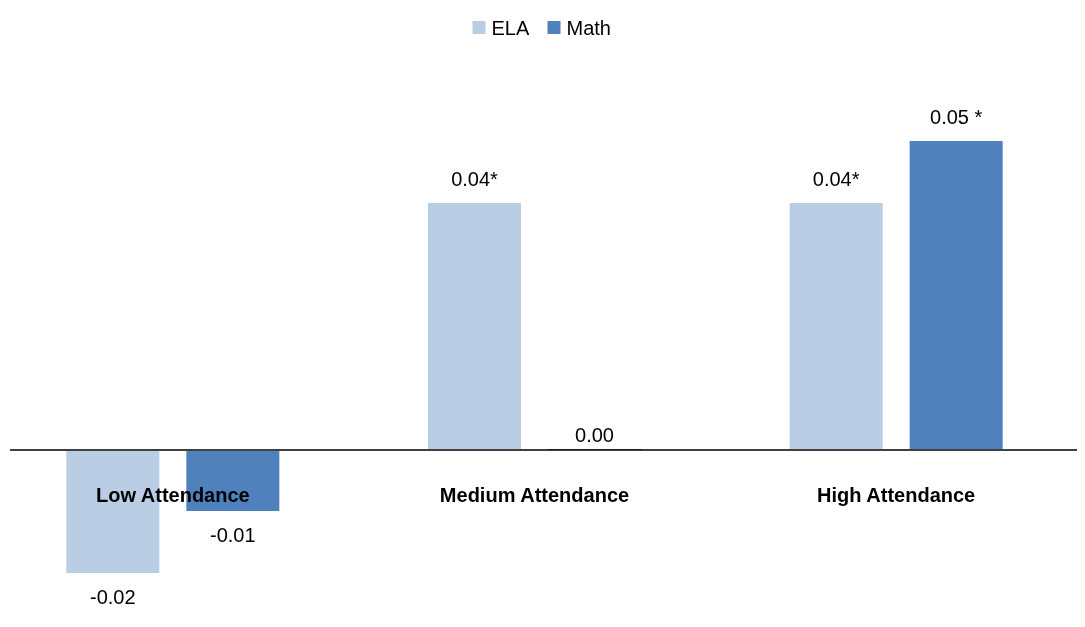 This screenshot has height=627, width=1085. I want to click on legend-label: Math, so click(588, 28).